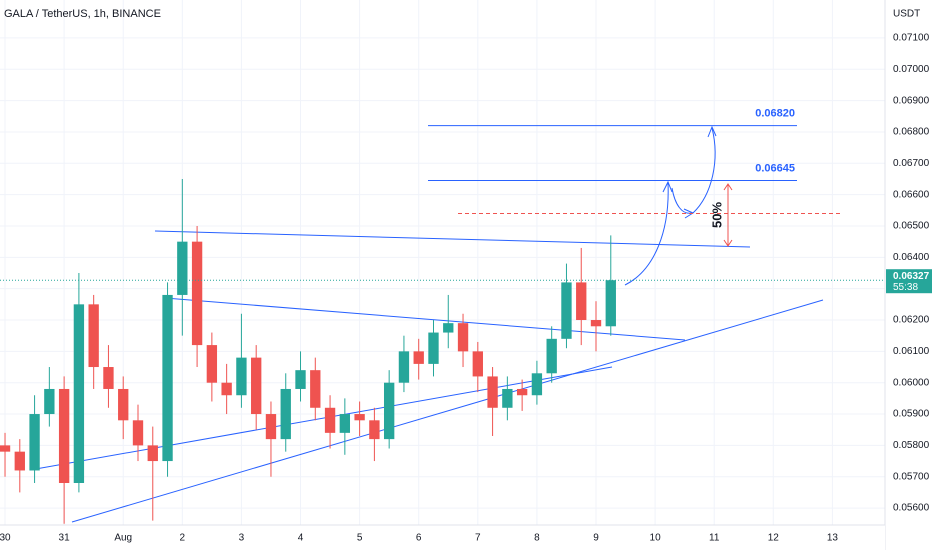 This screenshot has width=932, height=550. What do you see at coordinates (911, 38) in the screenshot?
I see `y-tick-label: 0.07100` at bounding box center [911, 38].